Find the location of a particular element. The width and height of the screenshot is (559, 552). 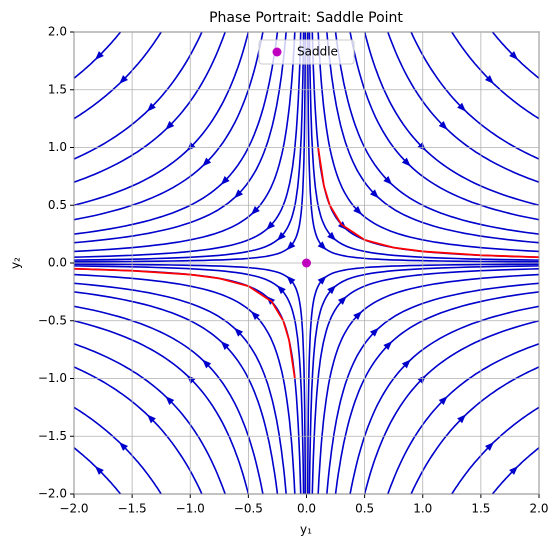

x-tick-label: −2.0 is located at coordinates (73, 509).